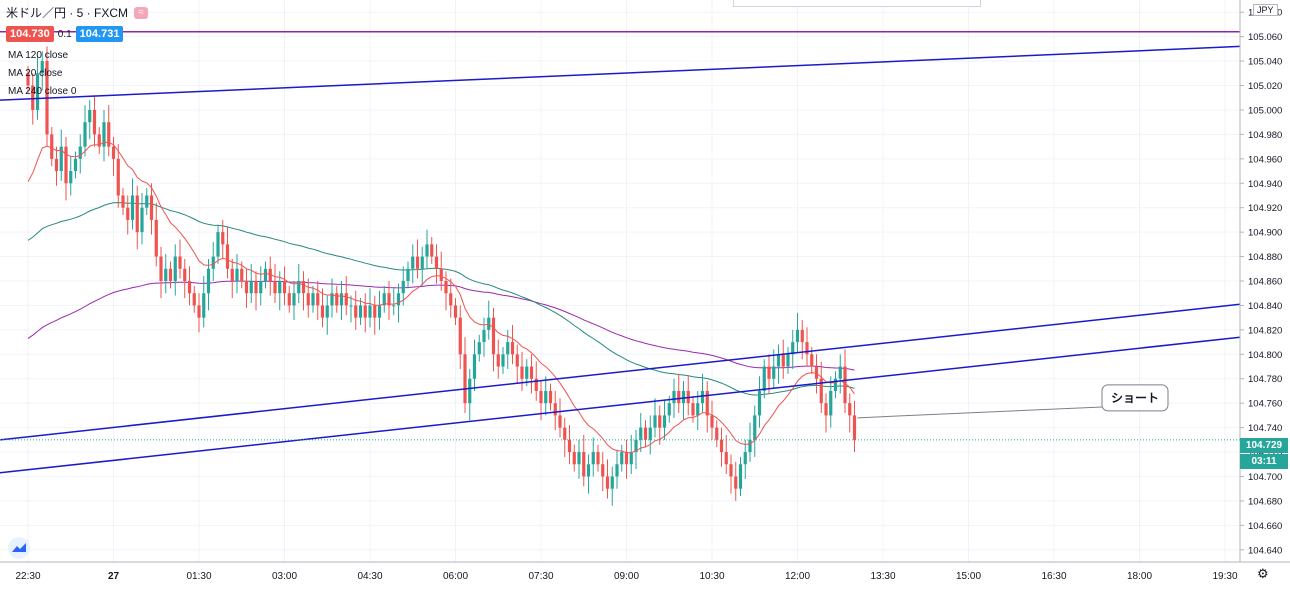 This screenshot has height=594, width=1290. I want to click on callout-pointer, so click(981, 412).